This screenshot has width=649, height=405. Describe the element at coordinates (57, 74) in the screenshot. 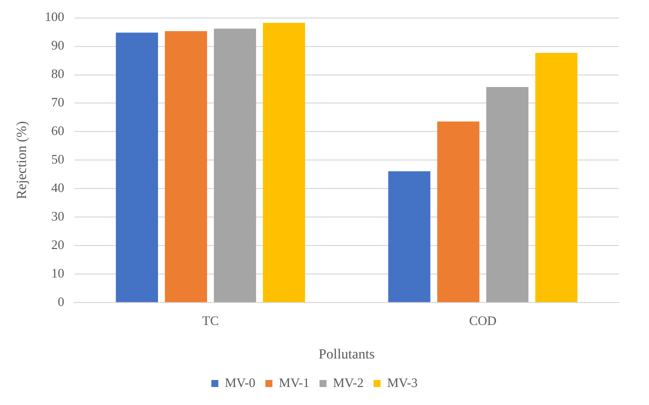

I see `y-tick-label: 80` at that location.